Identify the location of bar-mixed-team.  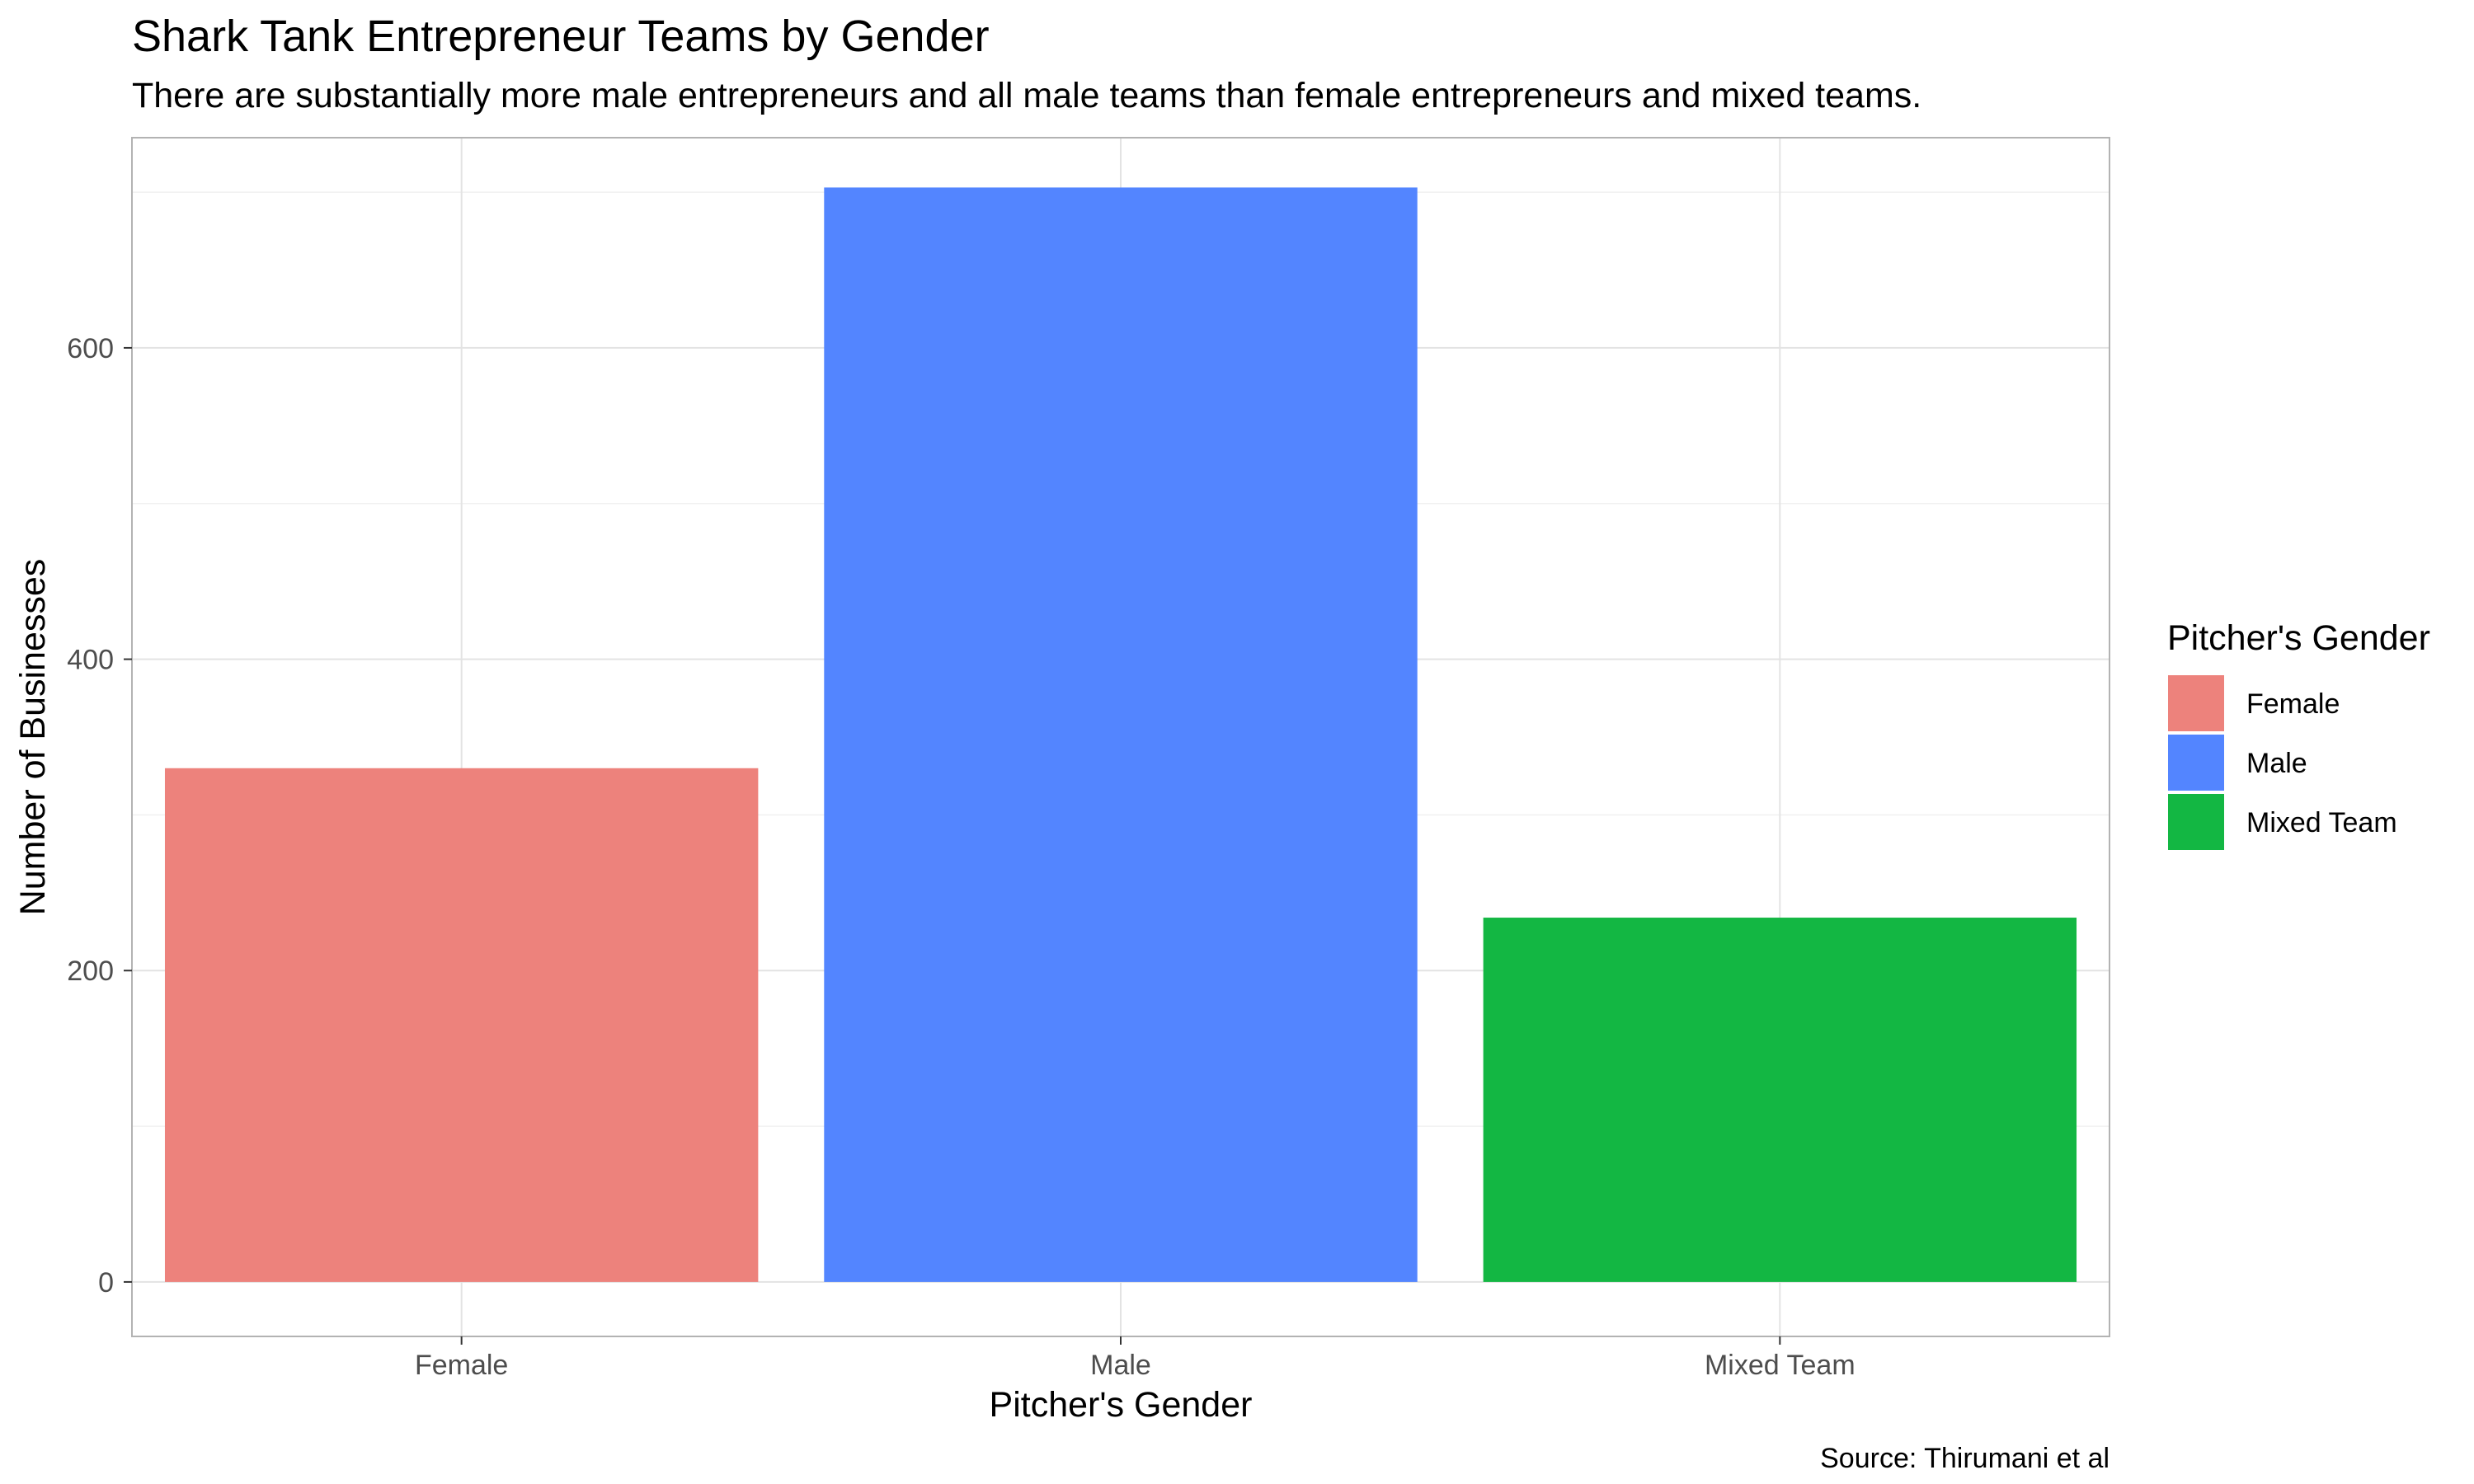
(1780, 1100).